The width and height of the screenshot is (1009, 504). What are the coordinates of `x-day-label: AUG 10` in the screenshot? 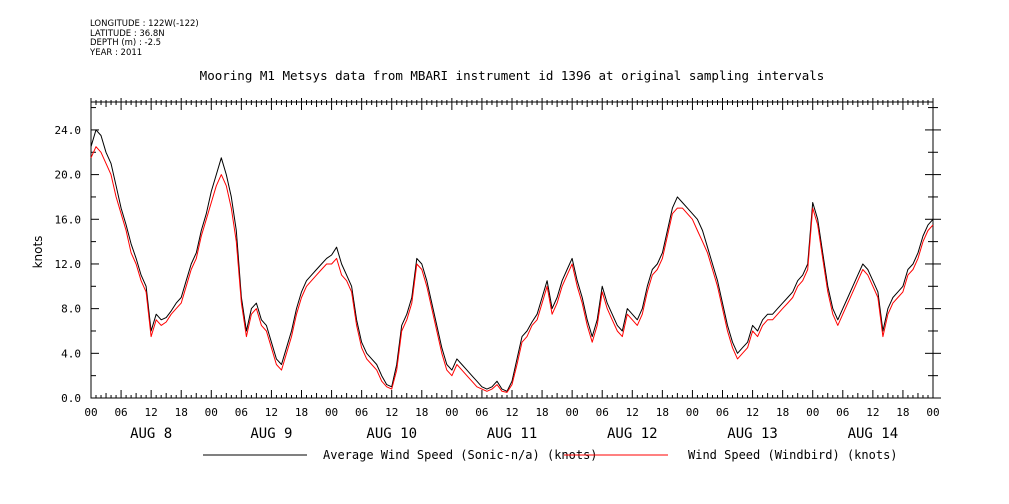 It's located at (391, 434).